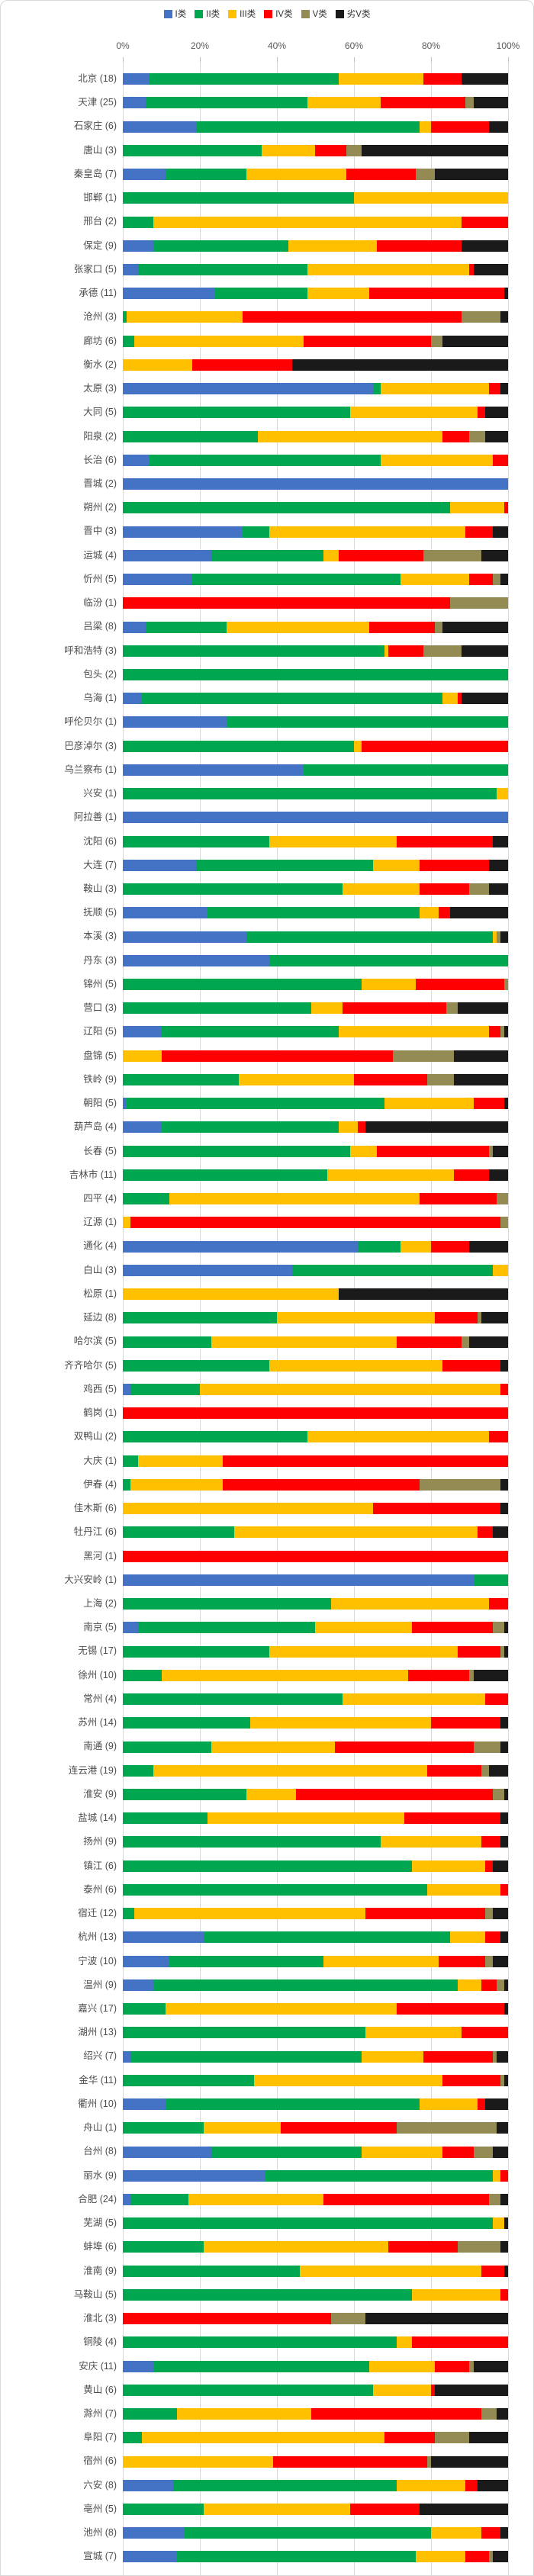  What do you see at coordinates (100, 937) in the screenshot?
I see `row-label: 本溪 (3)` at bounding box center [100, 937].